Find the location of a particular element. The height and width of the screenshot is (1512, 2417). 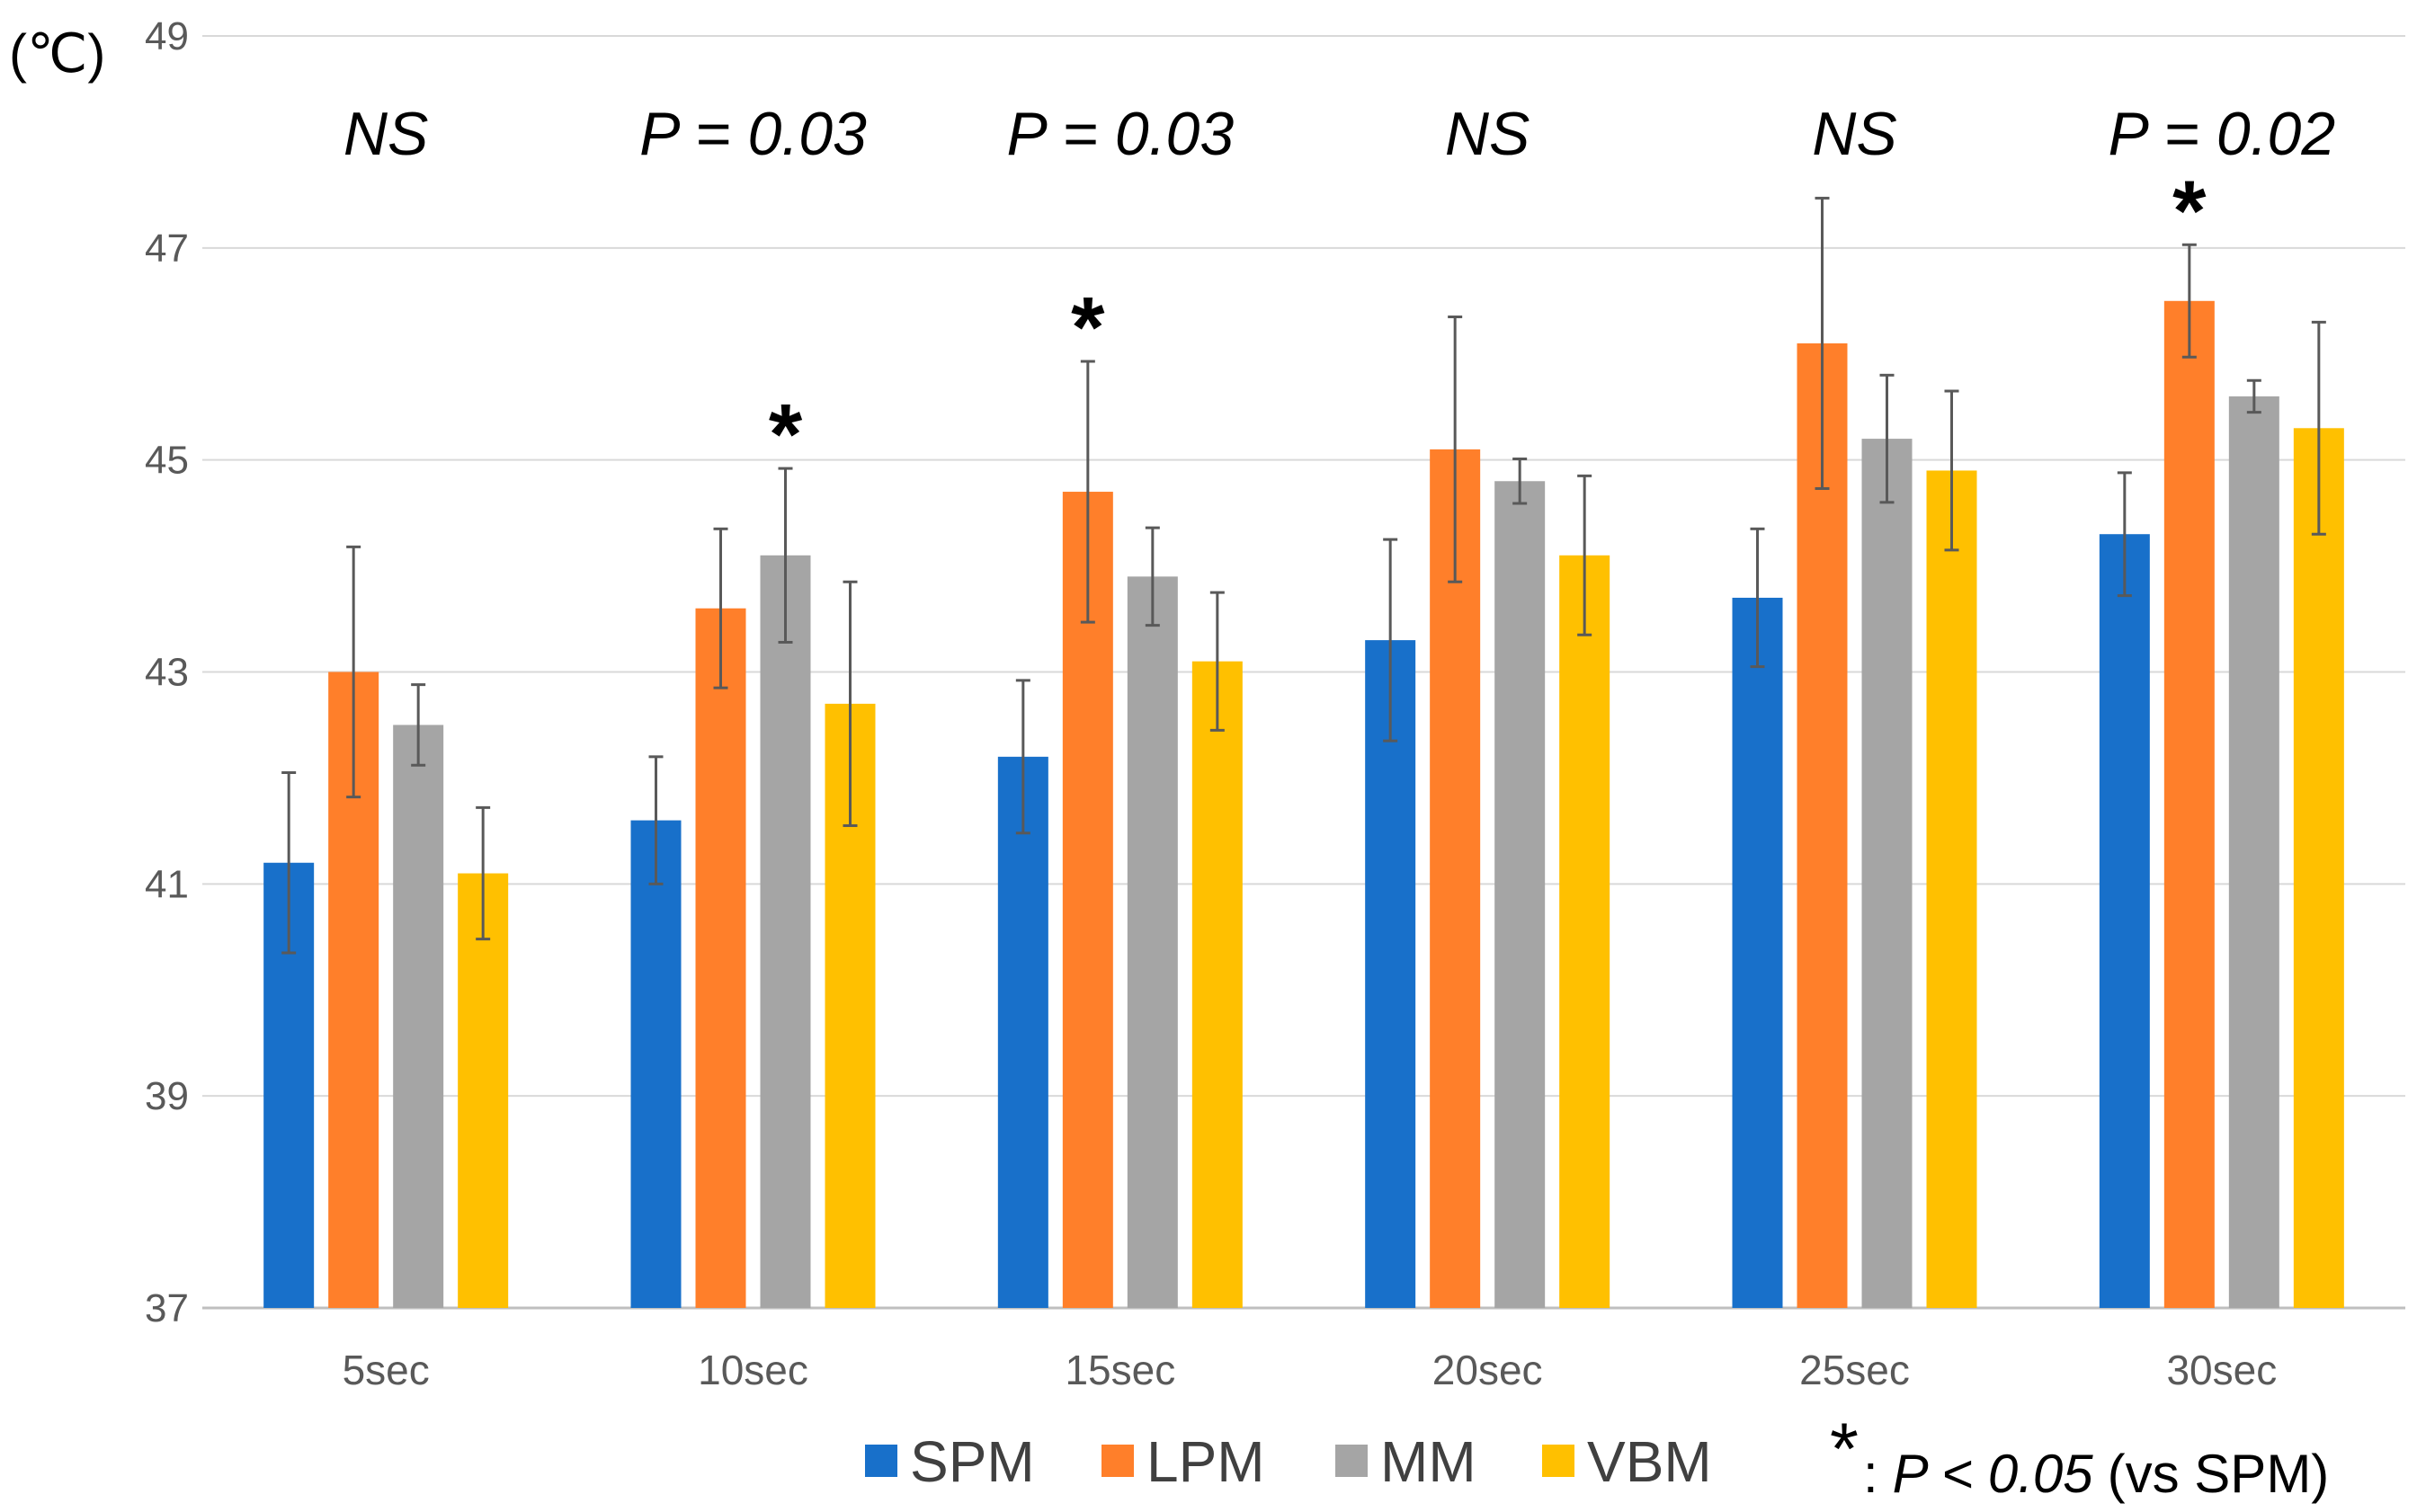

error-bar-mm-20sec is located at coordinates (1520, 481).